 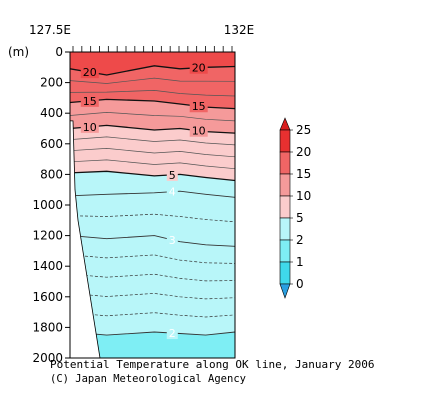 I want to click on y-tick-label-1000: 1000, so click(x=47, y=205).